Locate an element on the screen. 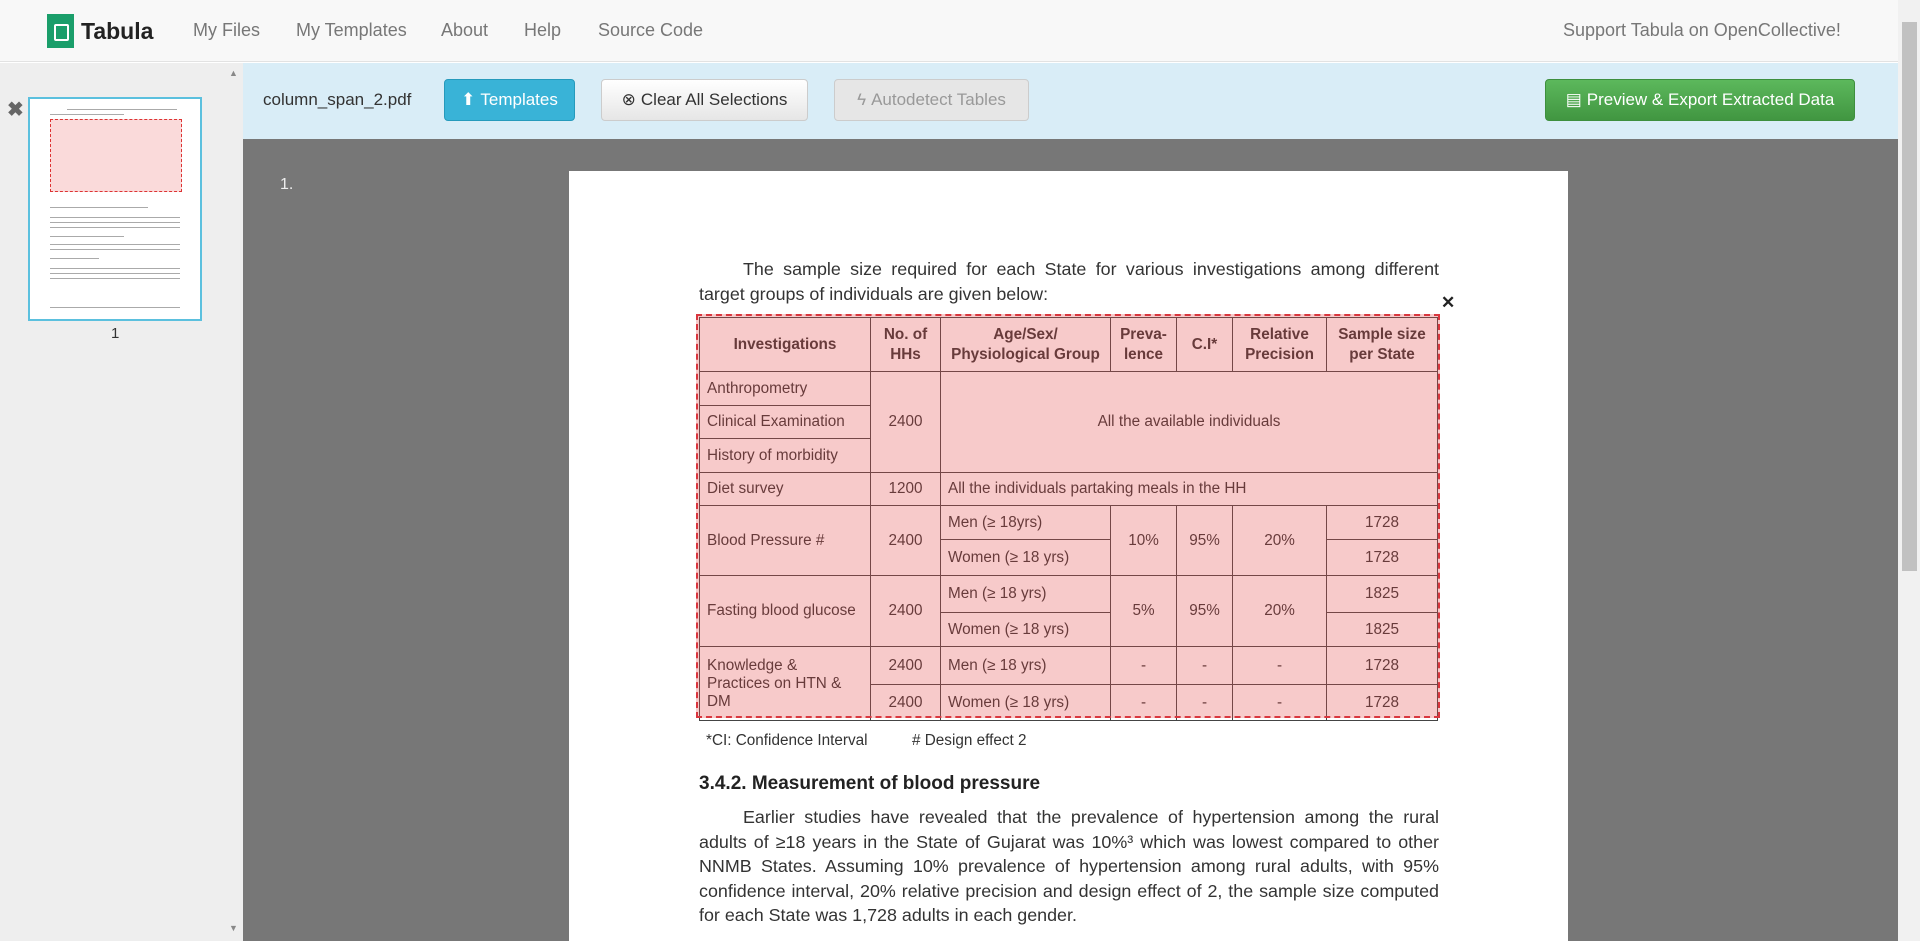 The width and height of the screenshot is (1920, 941). header-prevalence: Preva- lence is located at coordinates (1143, 344).